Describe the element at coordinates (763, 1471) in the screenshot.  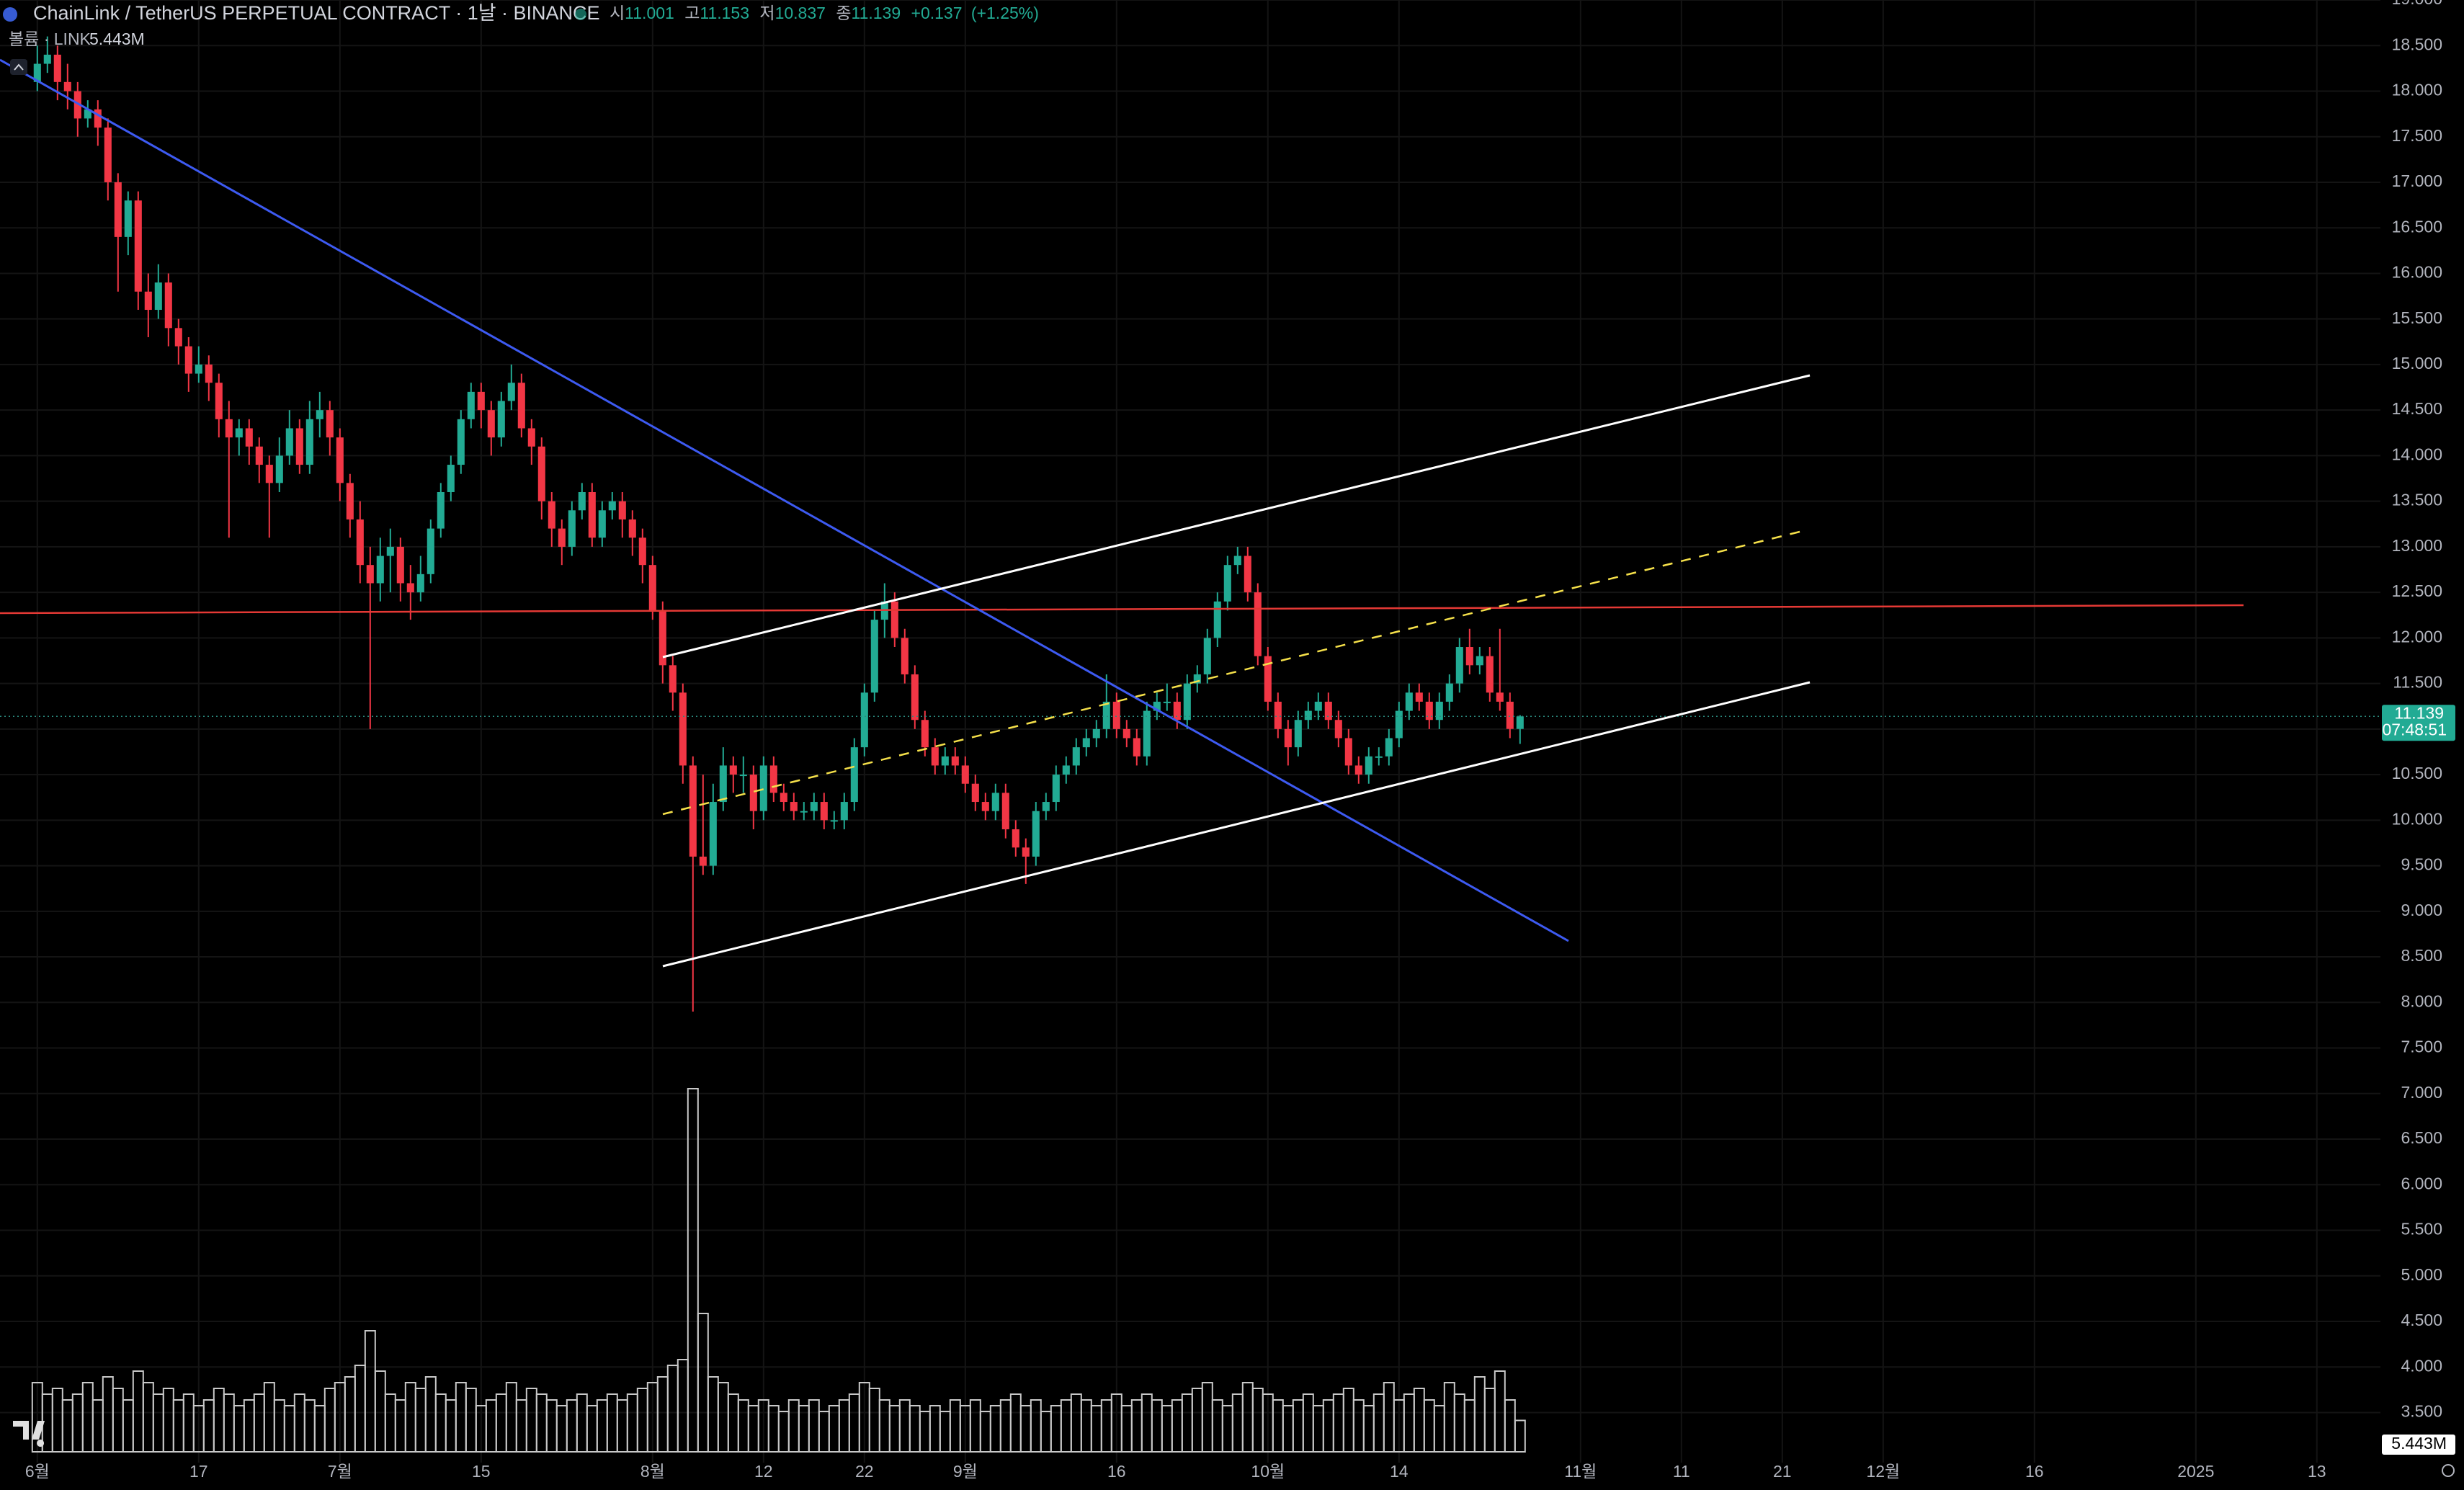
I see `x-tick-label: 12` at that location.